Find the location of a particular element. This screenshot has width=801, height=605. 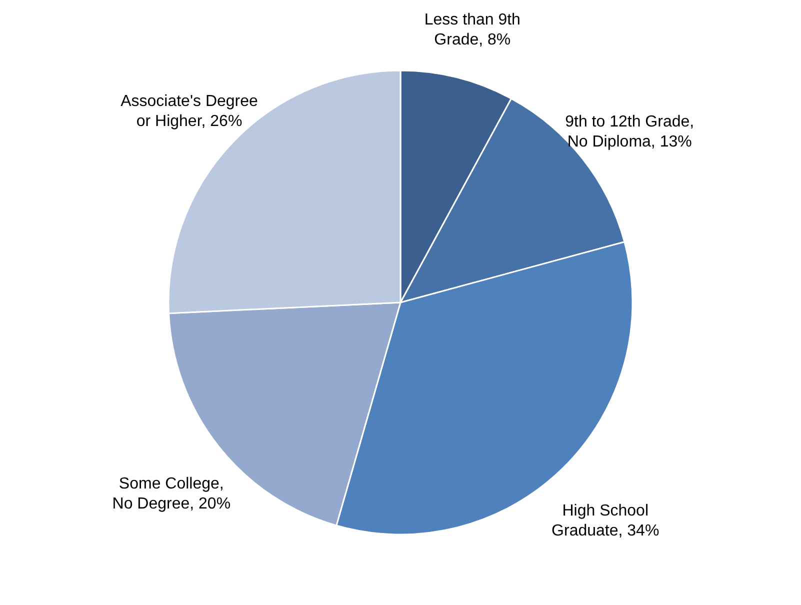

slice-label: Associate's Degree or Higher, 26% is located at coordinates (189, 111).